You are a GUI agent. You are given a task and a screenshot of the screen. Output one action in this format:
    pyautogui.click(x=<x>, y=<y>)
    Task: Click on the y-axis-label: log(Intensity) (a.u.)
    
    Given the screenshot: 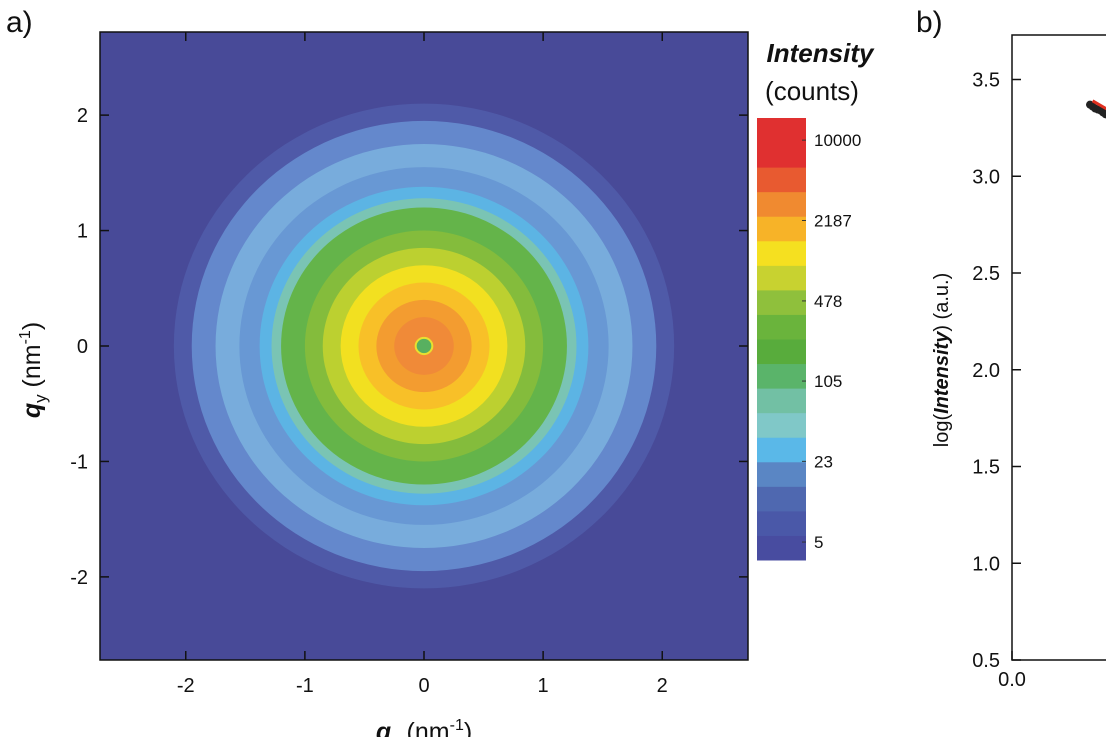 What is the action you would take?
    pyautogui.click(x=942, y=360)
    